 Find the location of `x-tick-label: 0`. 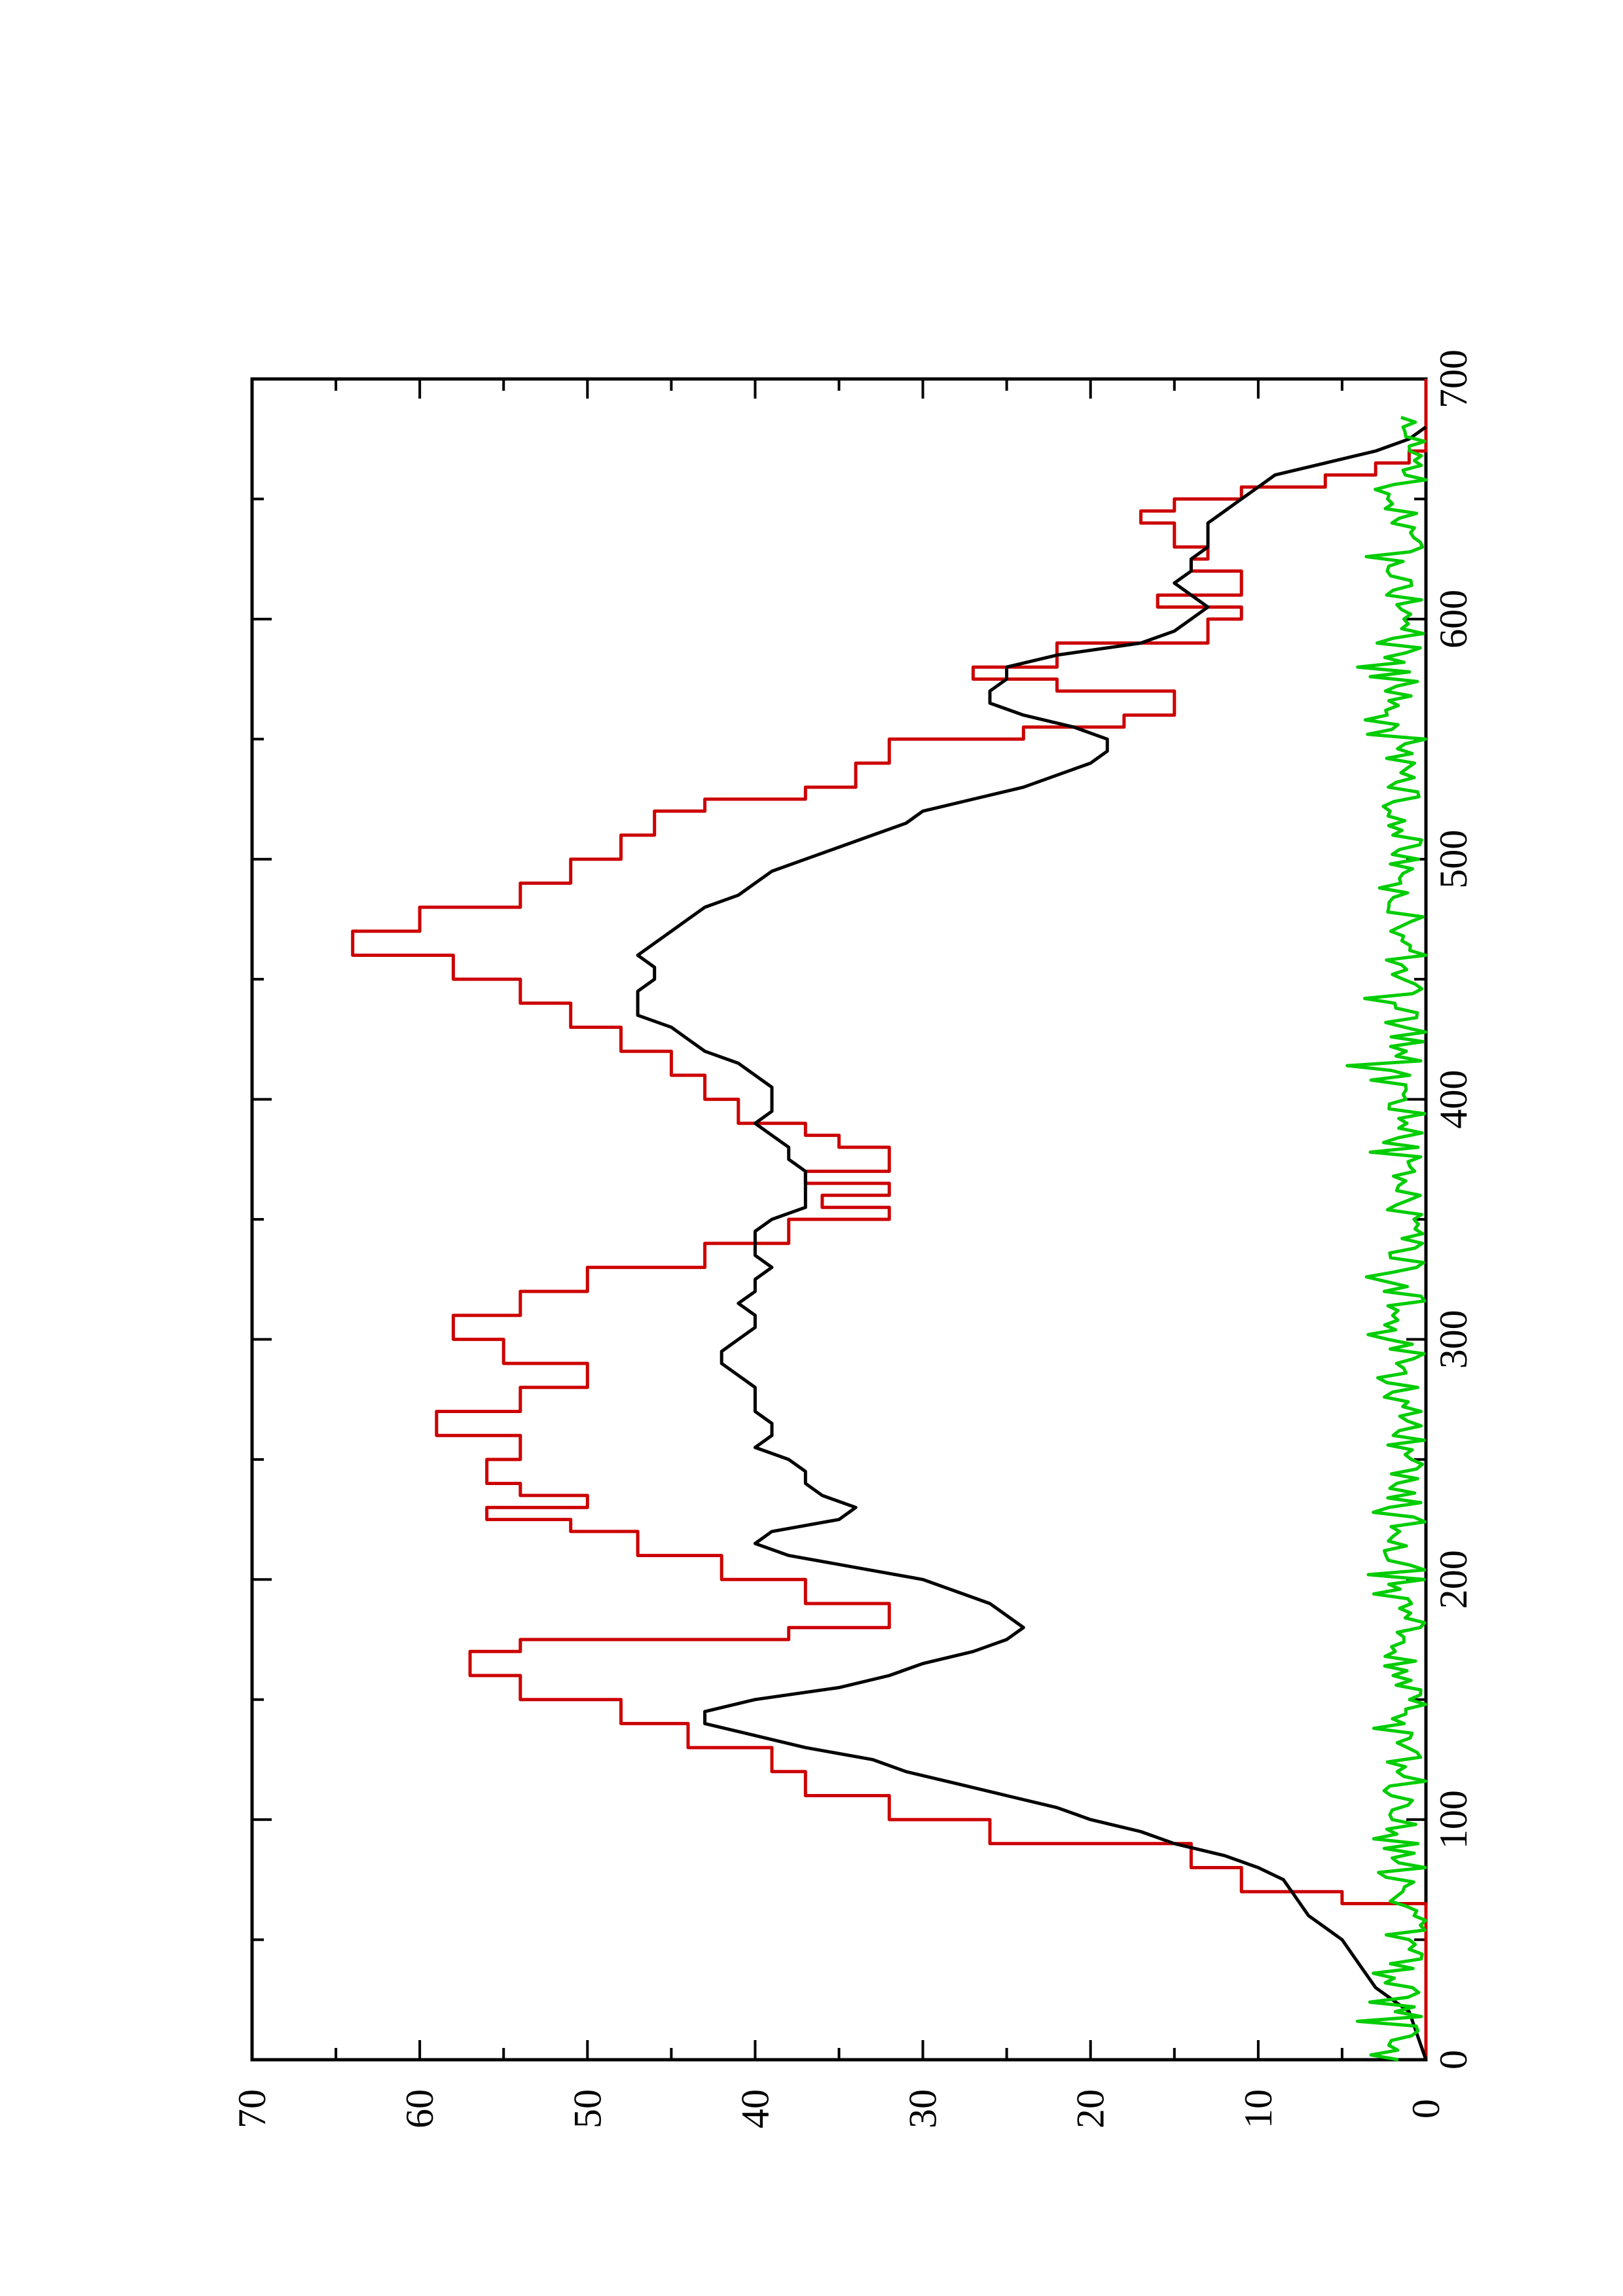

x-tick-label: 0 is located at coordinates (1453, 2060).